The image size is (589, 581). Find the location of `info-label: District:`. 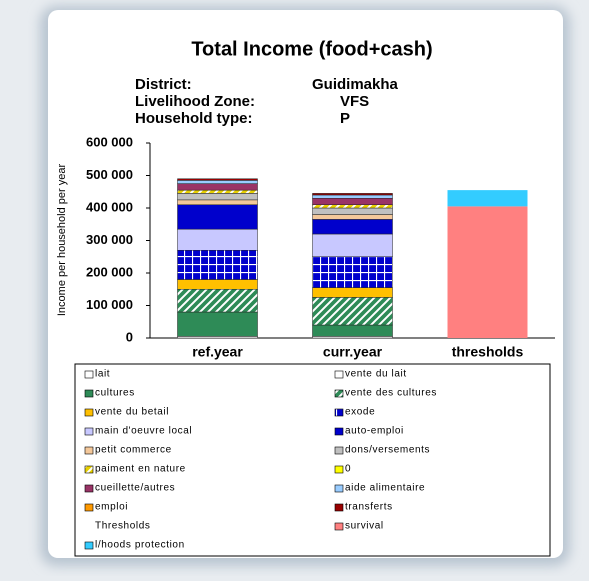

info-label: District: is located at coordinates (163, 84).